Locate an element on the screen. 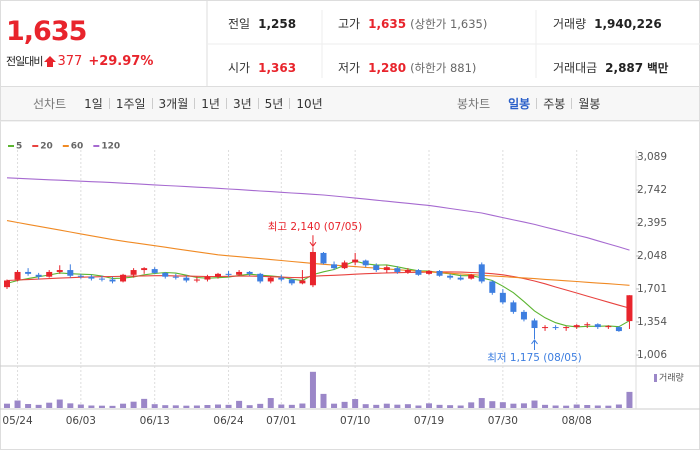 The image size is (700, 450). current-price: 1,635 is located at coordinates (46, 31).